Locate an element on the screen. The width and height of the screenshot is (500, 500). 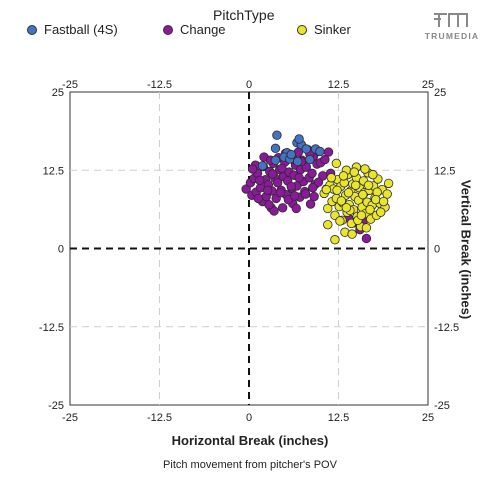
legend-item-change: Change is located at coordinates (194, 29).